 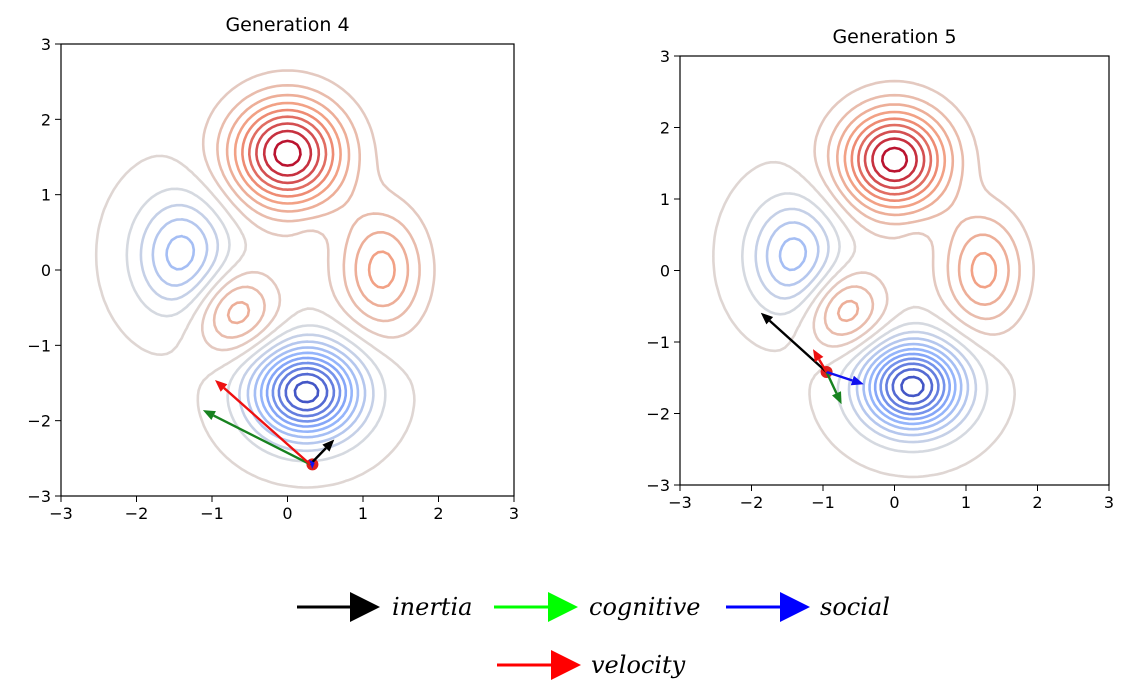 I want to click on legend-label: inertia, so click(x=432, y=607).